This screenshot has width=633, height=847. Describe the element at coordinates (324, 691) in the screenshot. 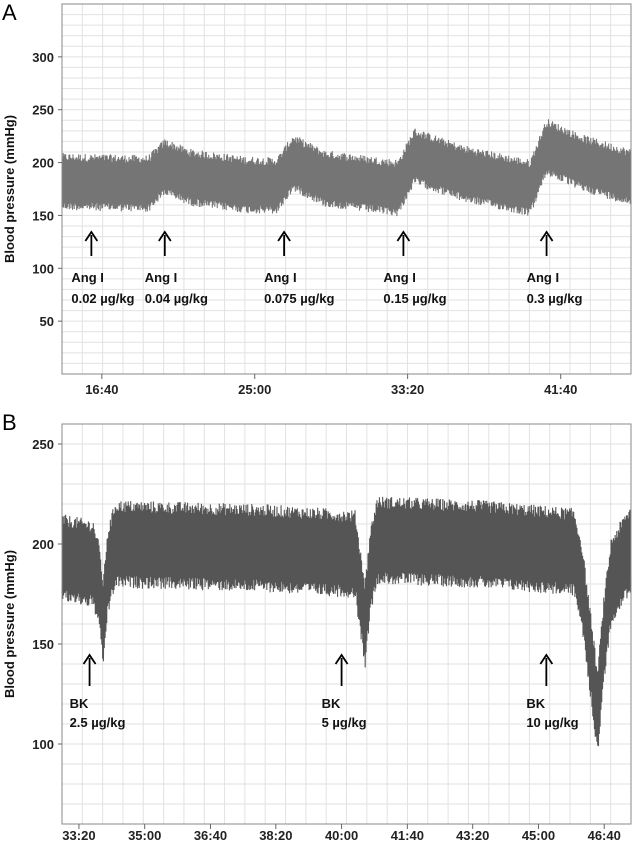

I see `panel-b-annotations: BK 2.5 µg/kg BK 5 µg/kg BK 10 µg/kg` at that location.